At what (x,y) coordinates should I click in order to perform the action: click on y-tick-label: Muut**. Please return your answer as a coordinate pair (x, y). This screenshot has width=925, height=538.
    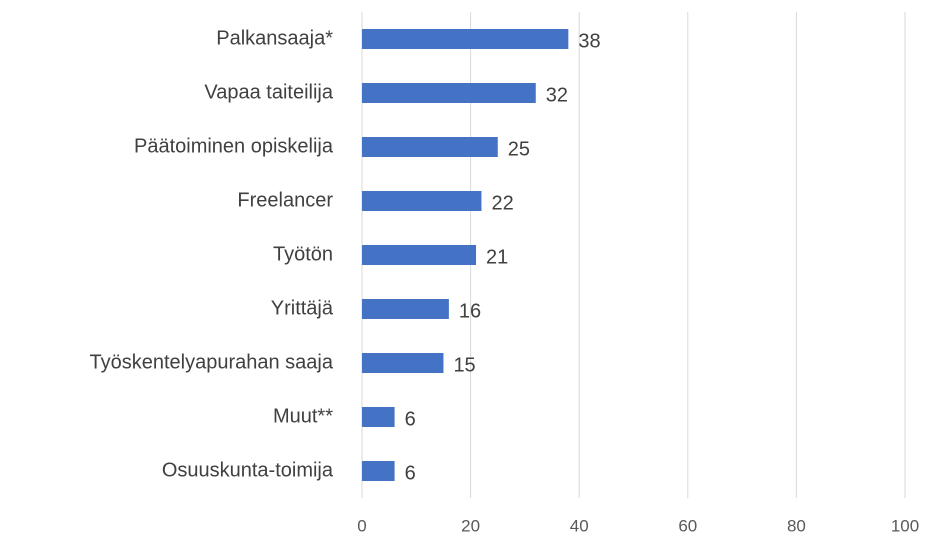
    Looking at the image, I should click on (303, 416).